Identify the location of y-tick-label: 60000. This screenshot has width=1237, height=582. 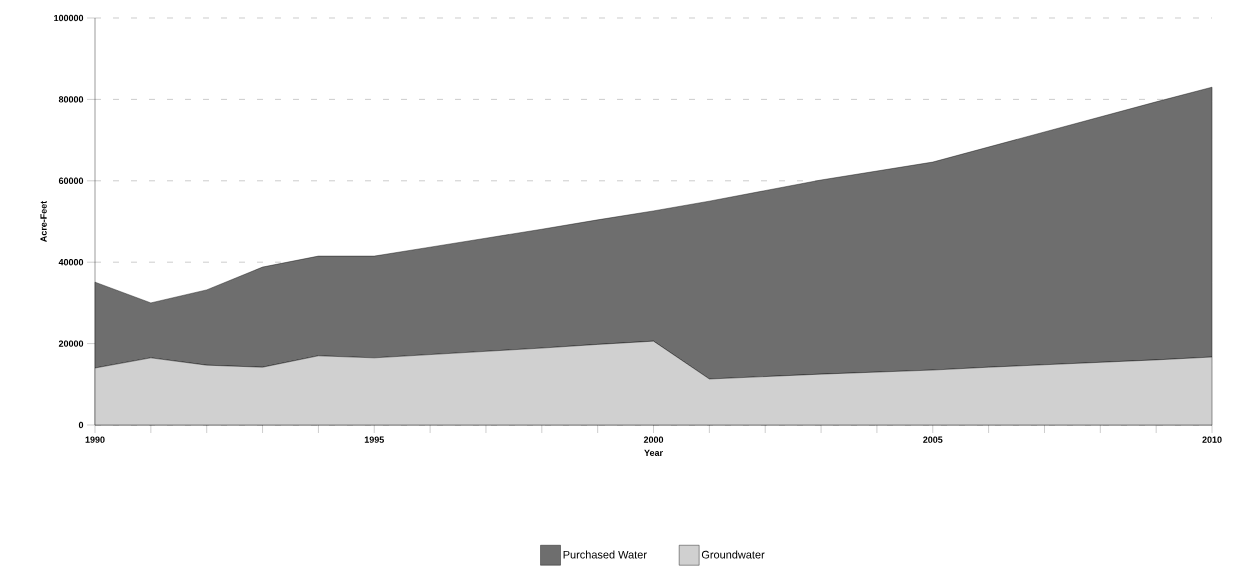
(71, 180).